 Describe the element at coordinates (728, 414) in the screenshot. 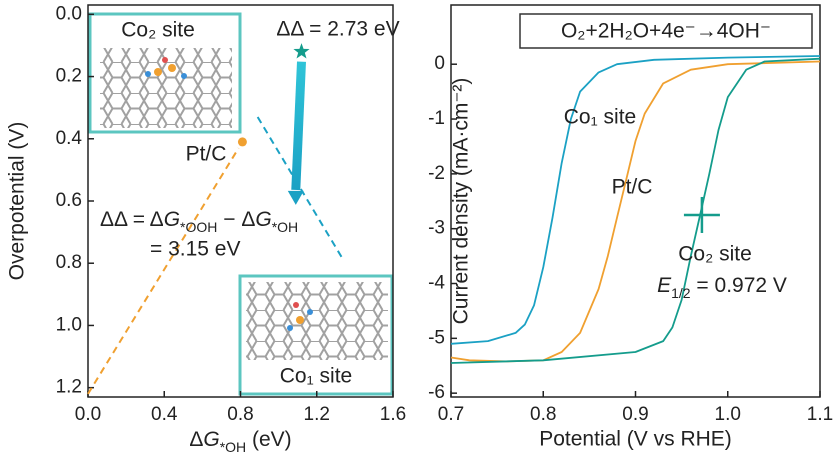

I see `x-tick-label: 1.0` at that location.